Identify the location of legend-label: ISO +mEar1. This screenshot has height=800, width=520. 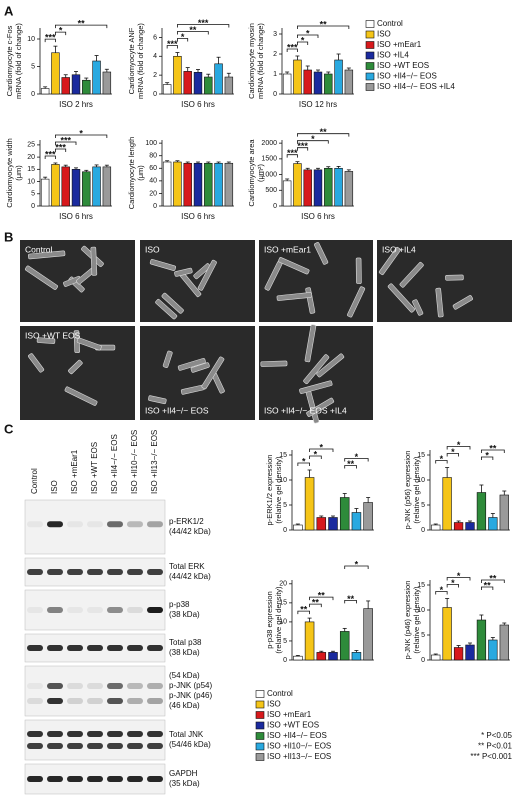
(399, 44).